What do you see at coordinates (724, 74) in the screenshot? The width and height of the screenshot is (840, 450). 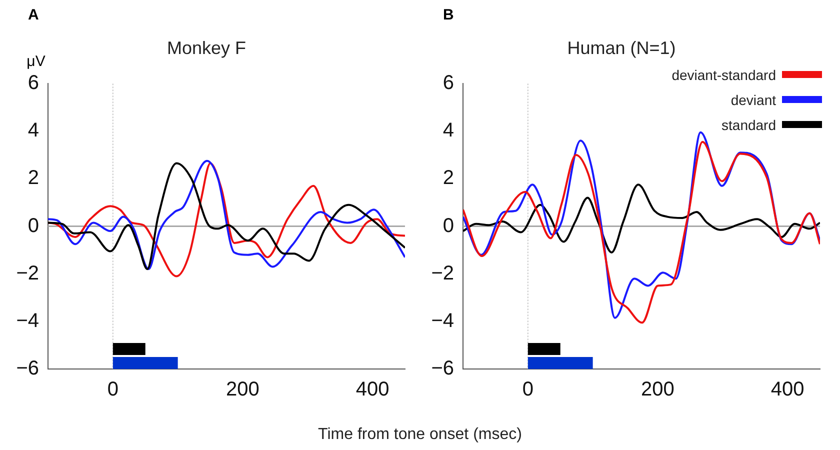 I see `legend-label: deviant-standard` at bounding box center [724, 74].